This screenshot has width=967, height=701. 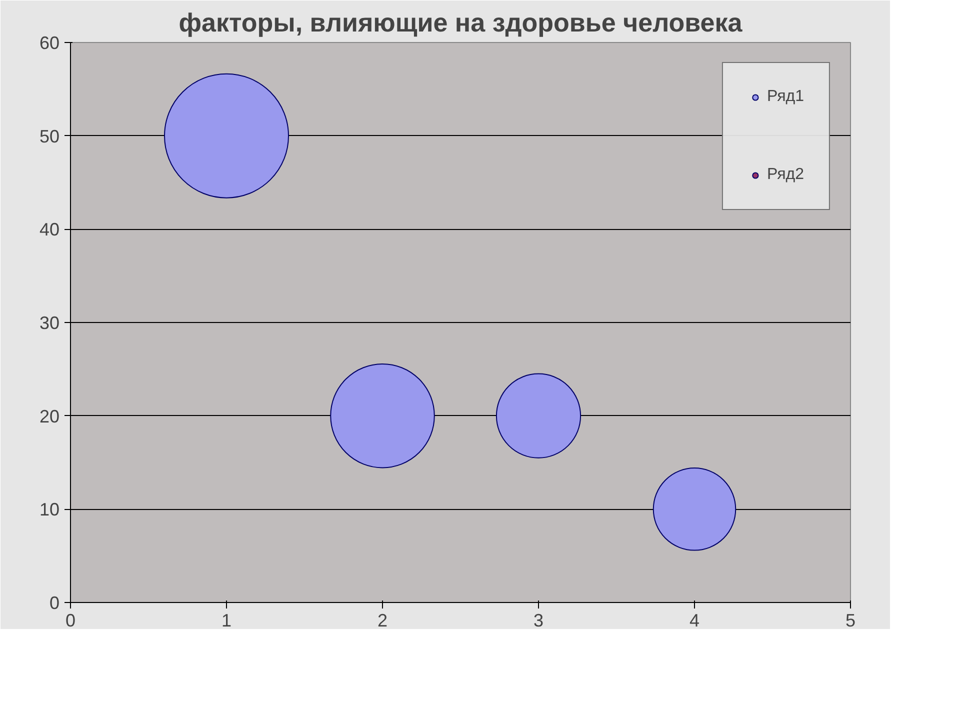 What do you see at coordinates (850, 620) in the screenshot?
I see `x-tick-label: 5` at bounding box center [850, 620].